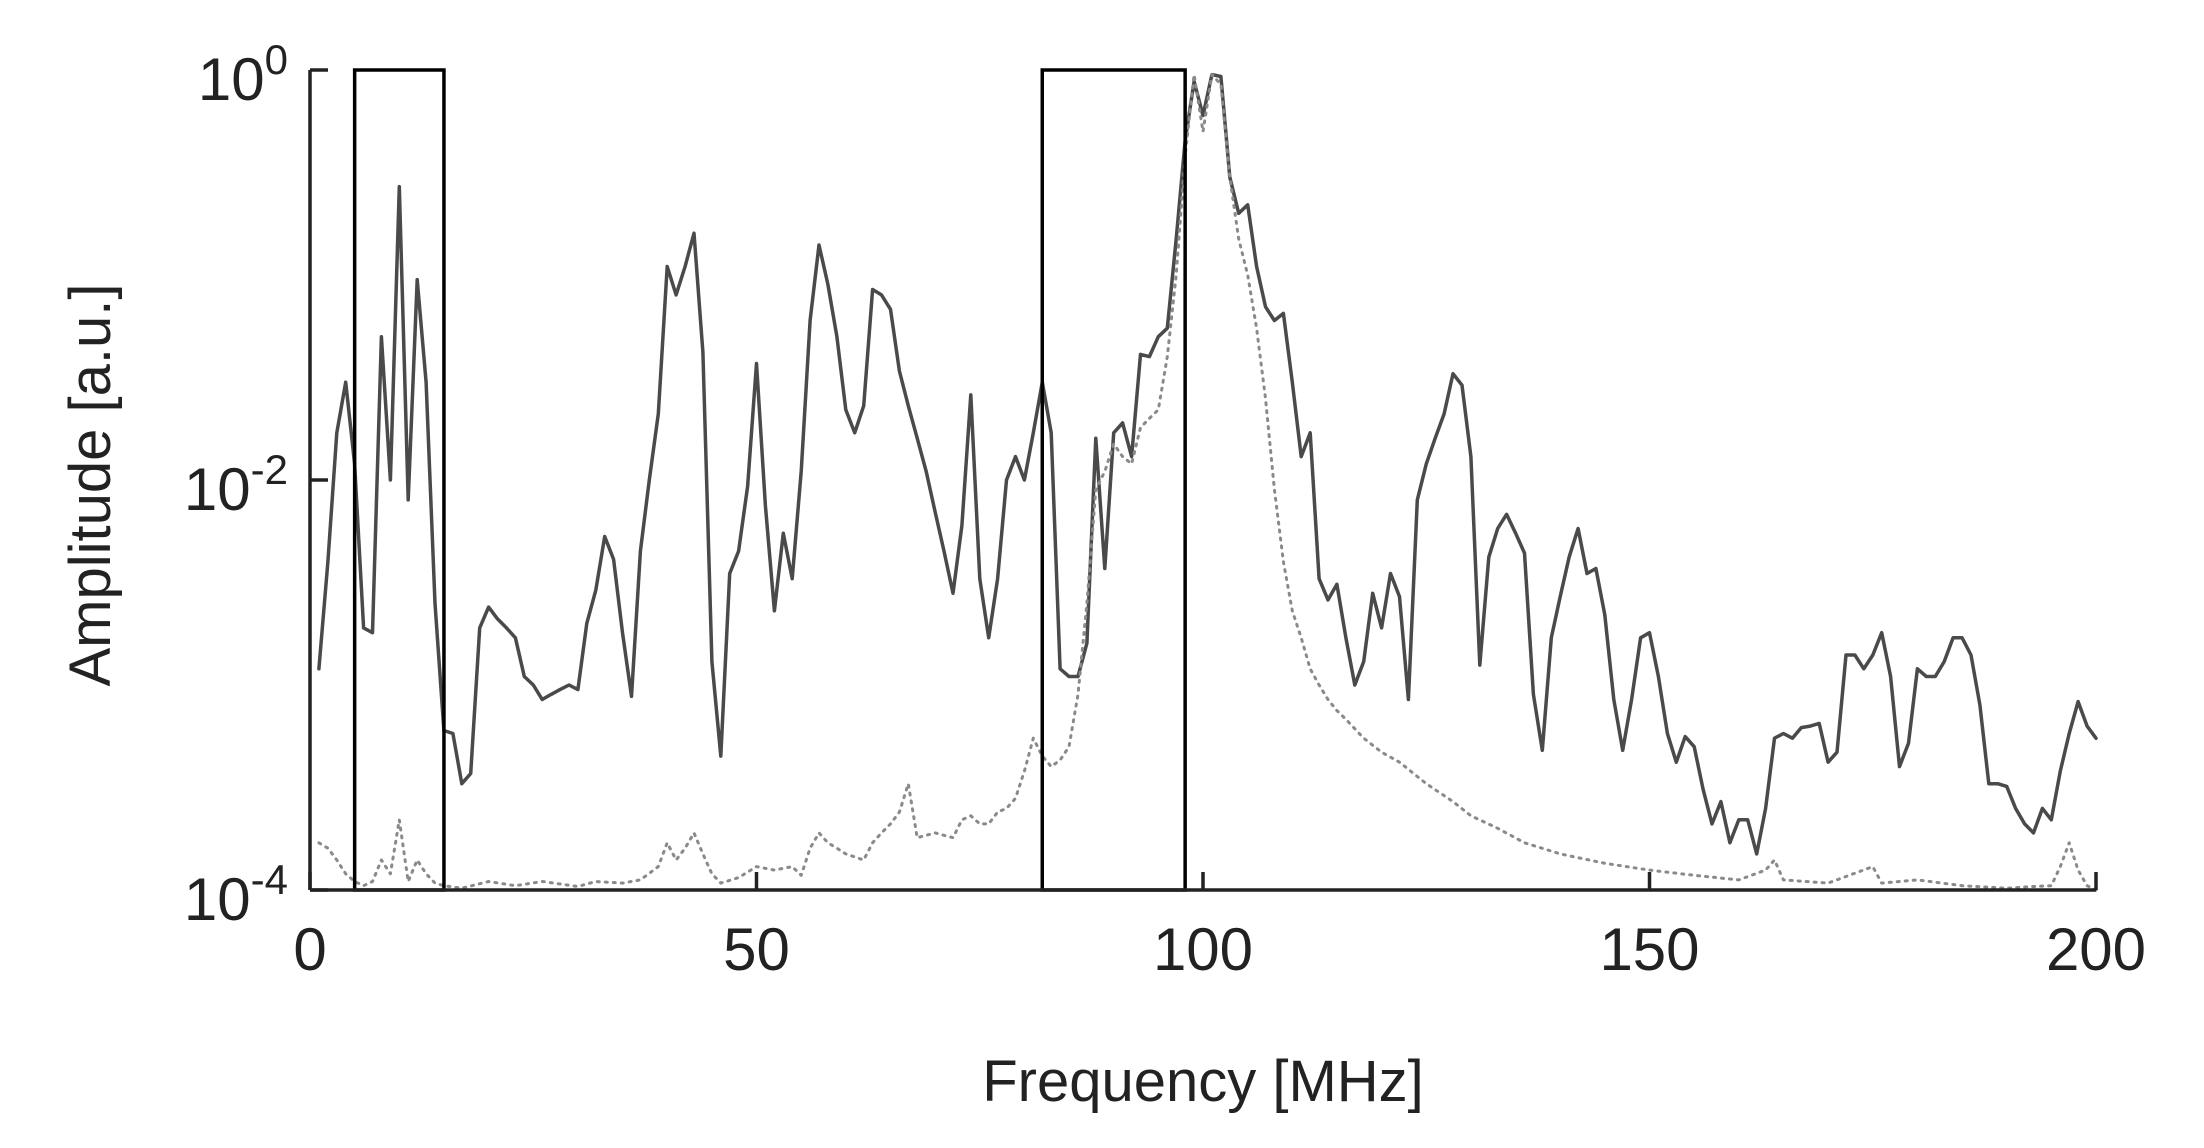 This screenshot has width=2204, height=1148. What do you see at coordinates (1649, 949) in the screenshot?
I see `x-tick-label-150: 150` at bounding box center [1649, 949].